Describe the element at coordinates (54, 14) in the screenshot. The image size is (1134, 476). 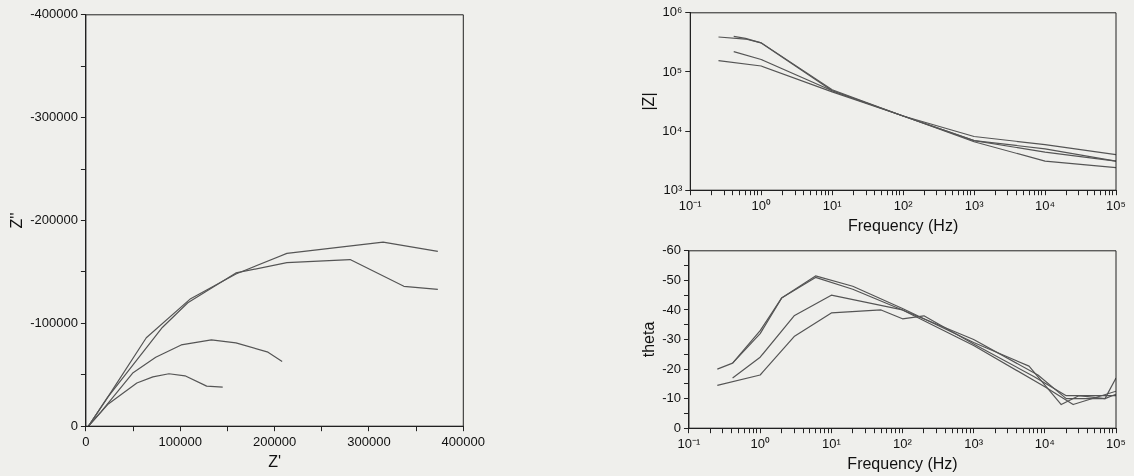
I see `y-tick-label: -400000` at that location.